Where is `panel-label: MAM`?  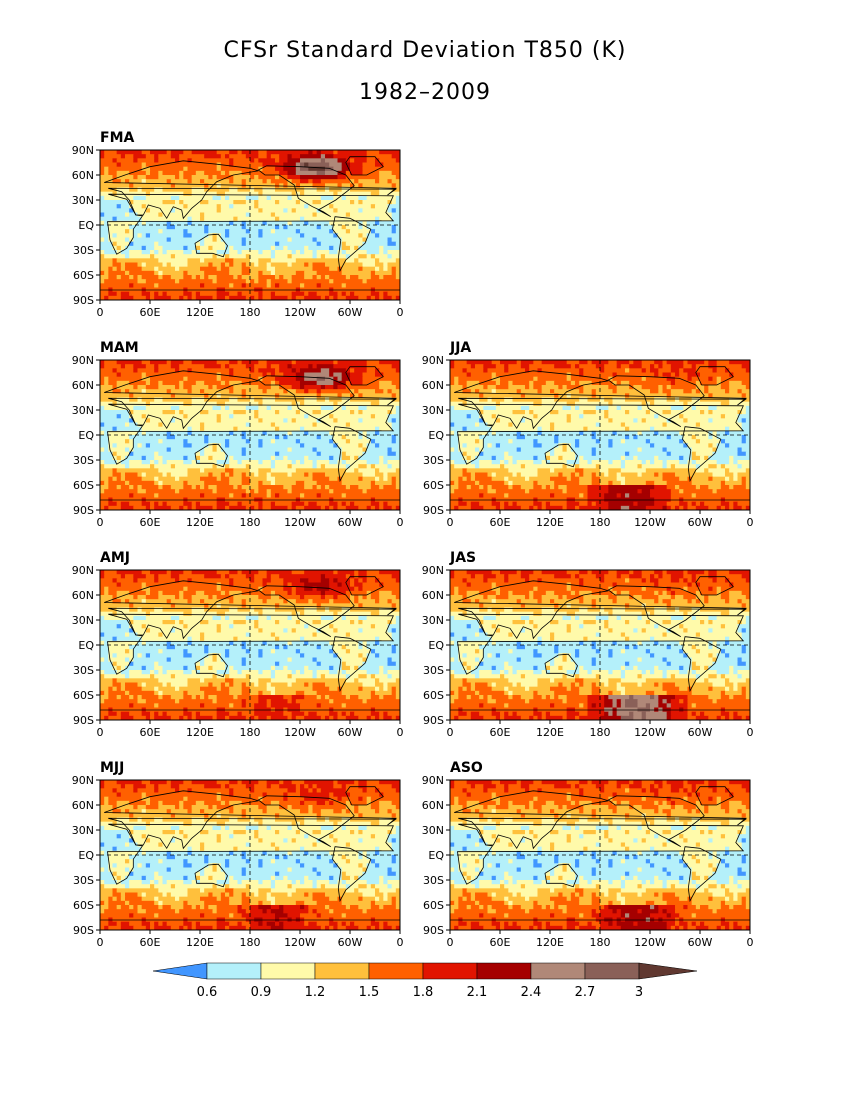
panel-label: MAM is located at coordinates (119, 348).